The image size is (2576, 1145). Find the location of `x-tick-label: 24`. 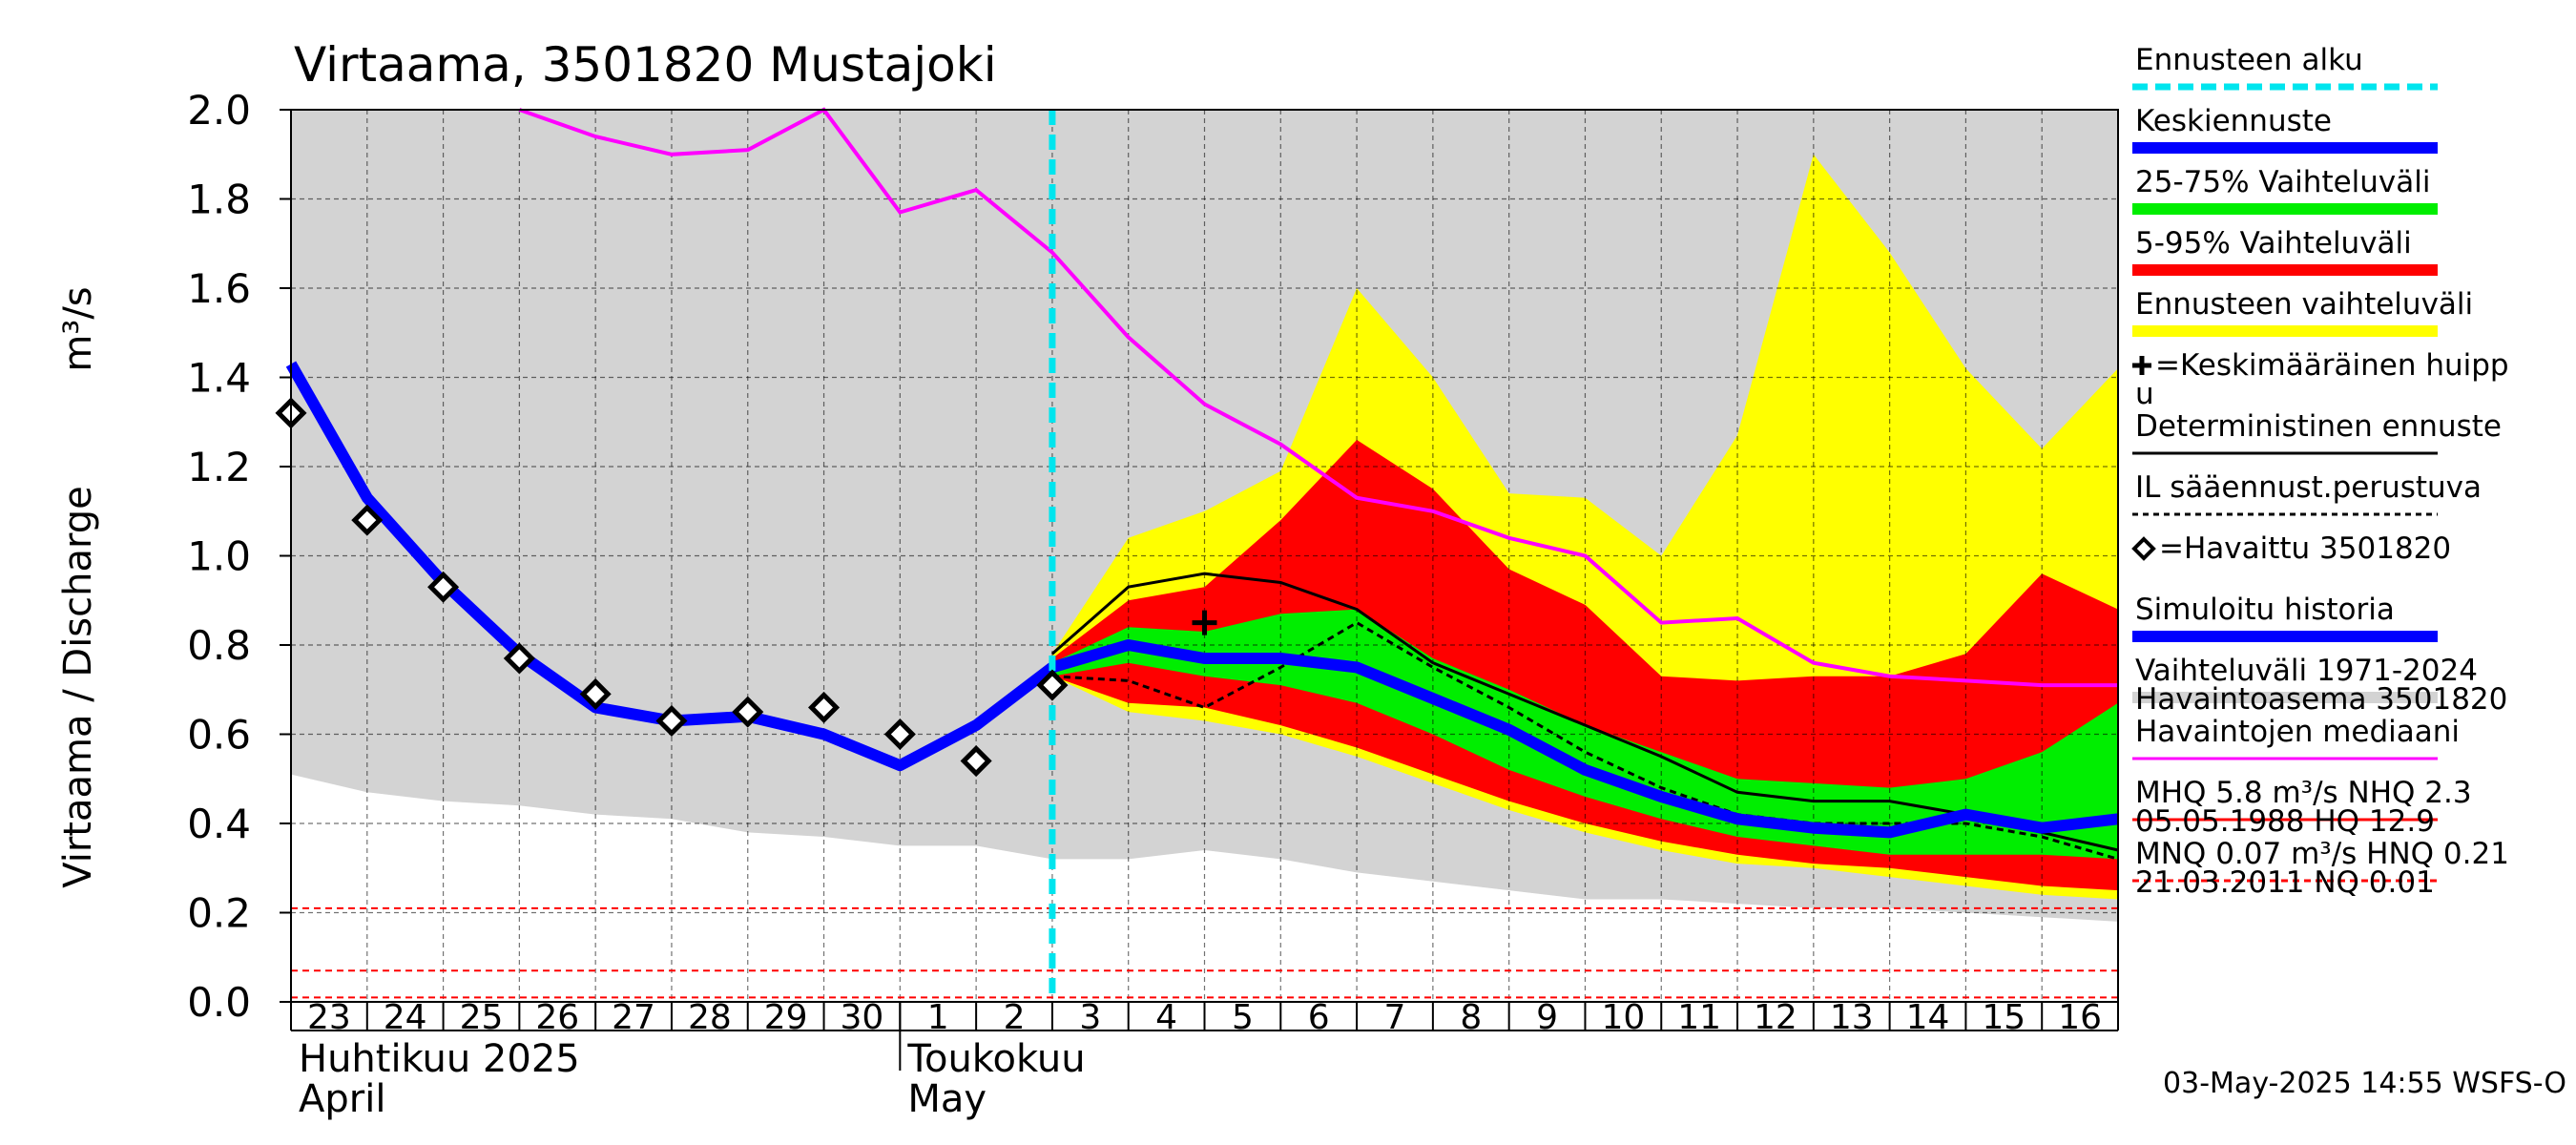

x-tick-label: 24 is located at coordinates (405, 1018).